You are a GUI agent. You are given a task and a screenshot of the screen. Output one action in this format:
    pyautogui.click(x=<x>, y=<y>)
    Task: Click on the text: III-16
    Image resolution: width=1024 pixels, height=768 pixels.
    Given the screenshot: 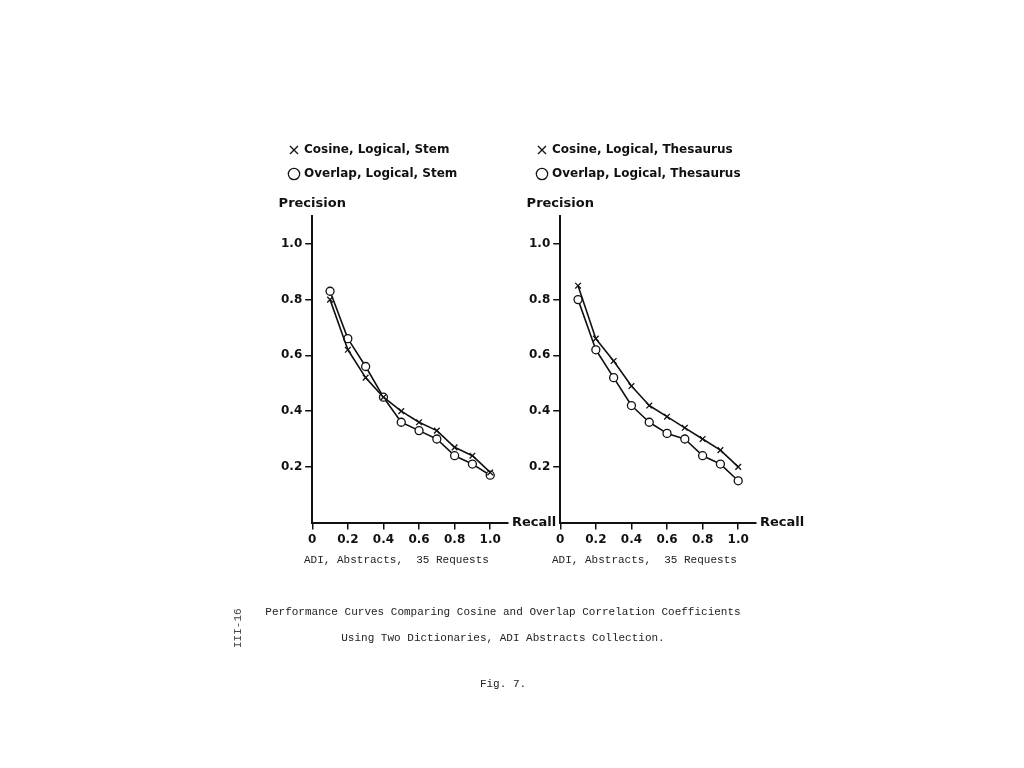 What is the action you would take?
    pyautogui.click(x=238, y=628)
    